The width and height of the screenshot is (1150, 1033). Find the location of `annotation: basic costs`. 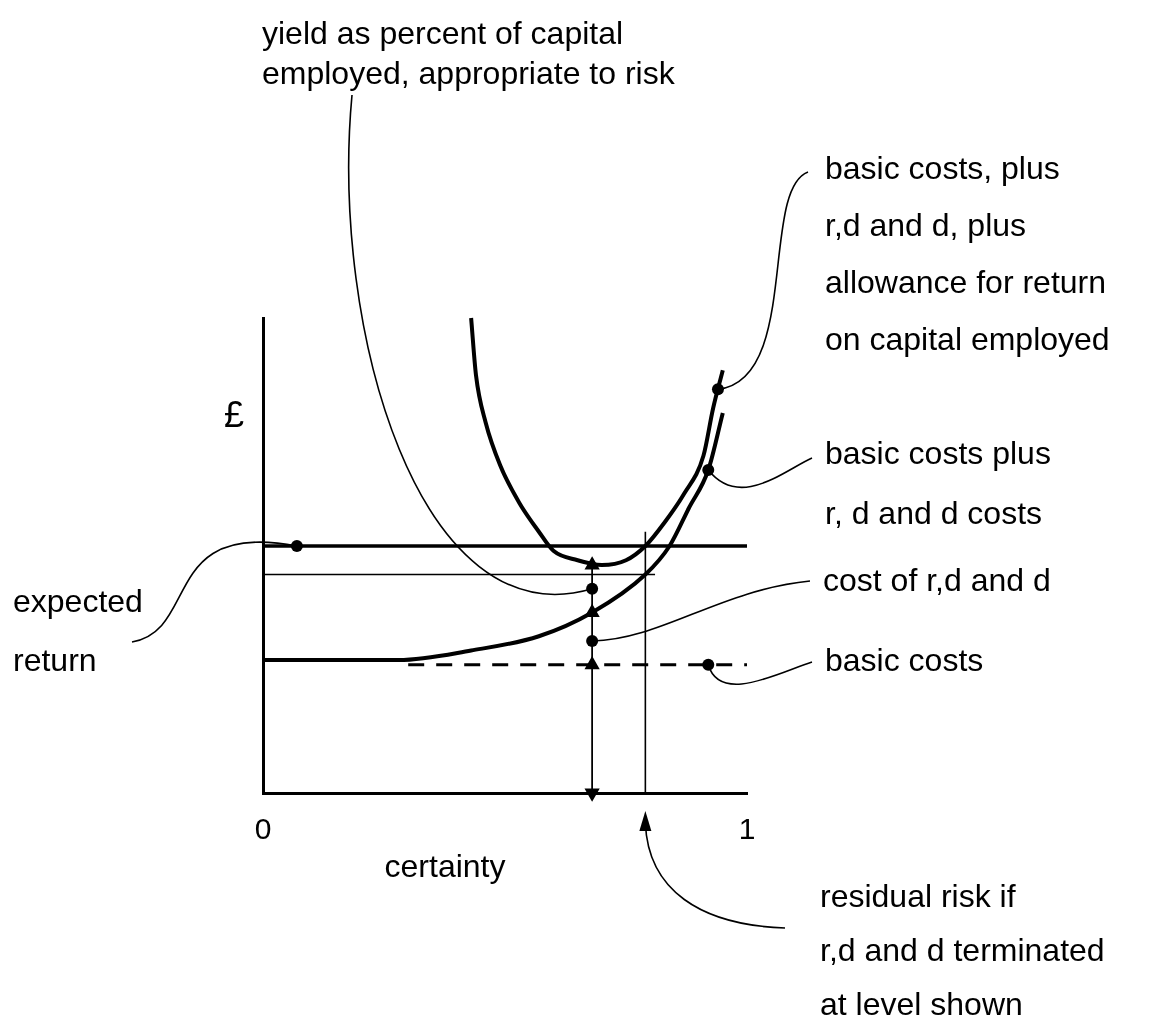

annotation: basic costs is located at coordinates (904, 659).